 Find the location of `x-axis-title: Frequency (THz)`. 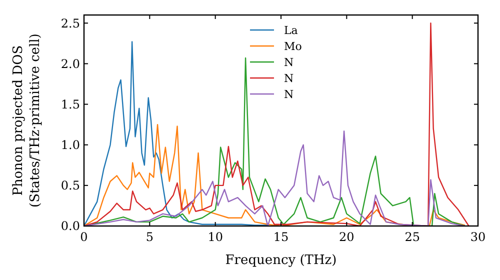

x-axis-title: Frequency (THz) is located at coordinates (281, 260).